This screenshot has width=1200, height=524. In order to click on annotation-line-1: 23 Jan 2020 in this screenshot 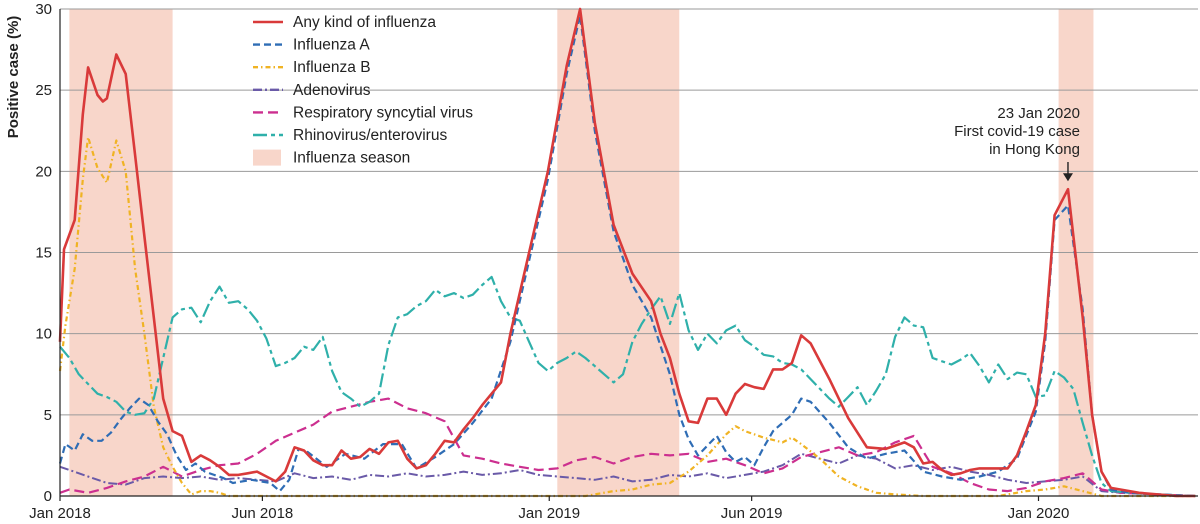, I will do `click(1038, 113)`.